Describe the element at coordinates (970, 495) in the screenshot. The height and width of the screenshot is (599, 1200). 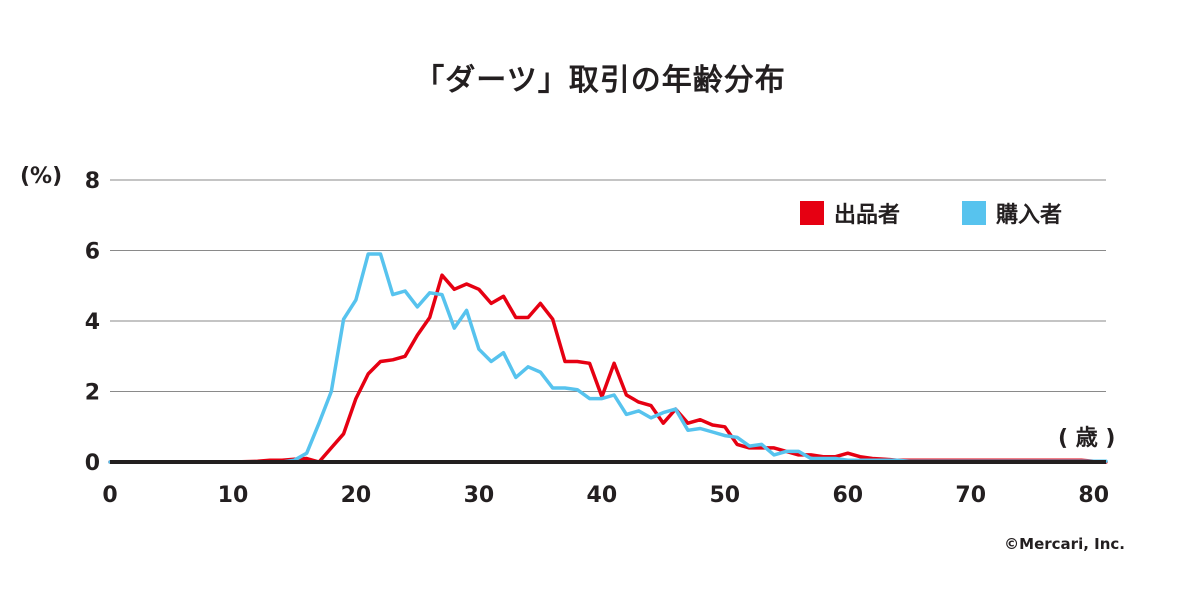
I see `x-tick-label: 70` at that location.